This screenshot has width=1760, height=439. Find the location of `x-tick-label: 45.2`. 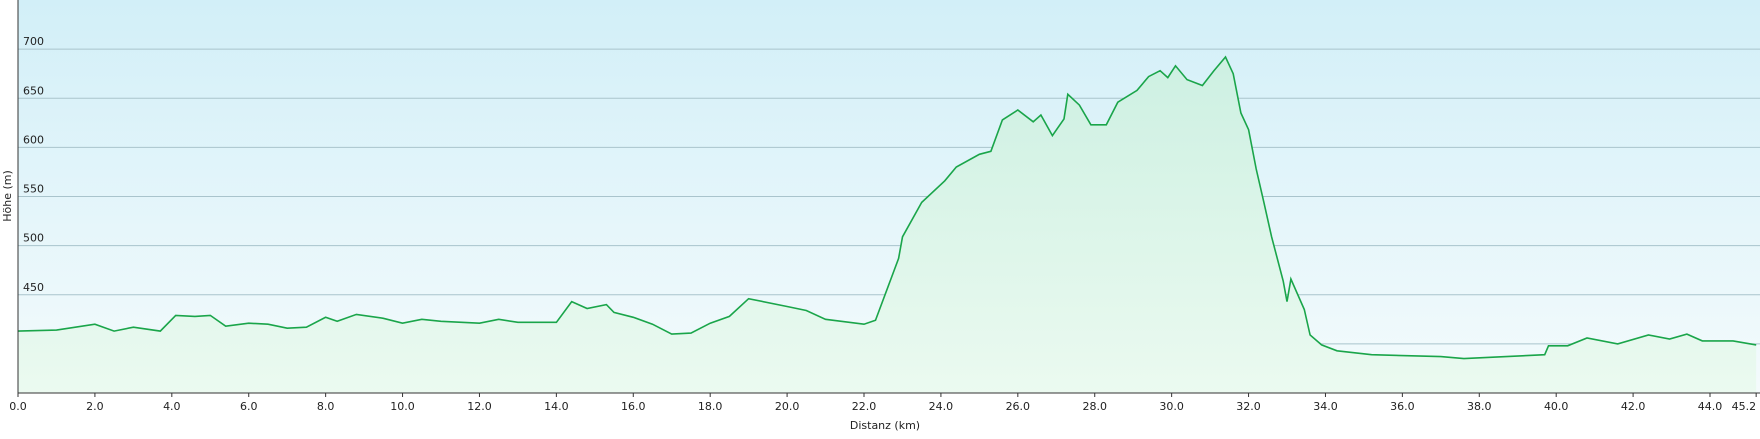

x-tick-label: 45.2 is located at coordinates (1744, 406).